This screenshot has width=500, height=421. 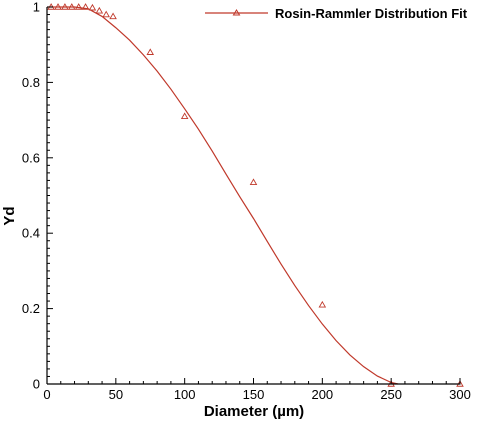 What do you see at coordinates (9, 215) in the screenshot?
I see `y-axis-title: Yd` at bounding box center [9, 215].